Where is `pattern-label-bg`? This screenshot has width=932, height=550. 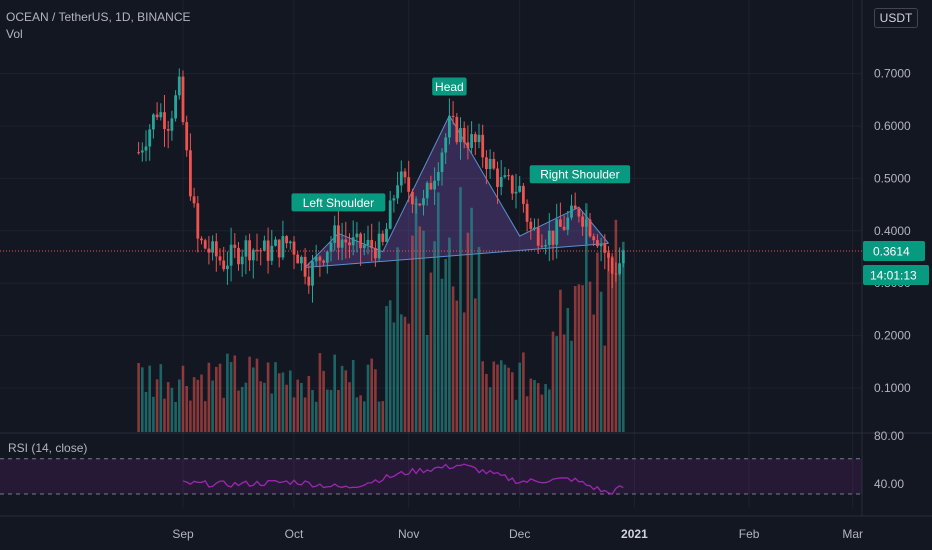 pattern-label-bg is located at coordinates (580, 174).